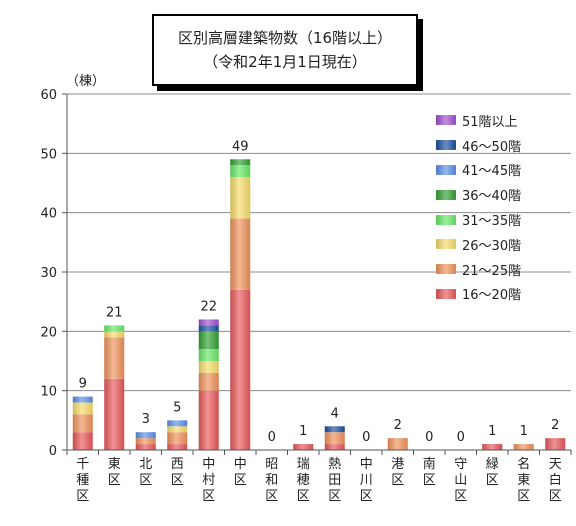 This screenshot has width=576, height=526. Describe the element at coordinates (208, 306) in the screenshot. I see `total-label: 22` at that location.